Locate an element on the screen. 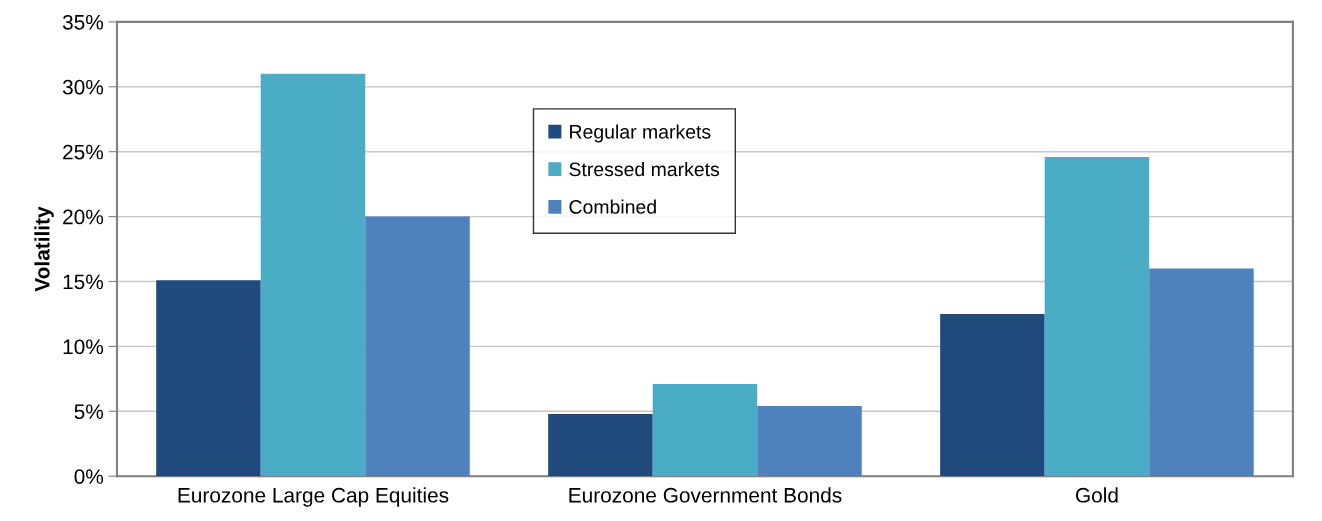  y-tick-label: 10% is located at coordinates (83, 347).